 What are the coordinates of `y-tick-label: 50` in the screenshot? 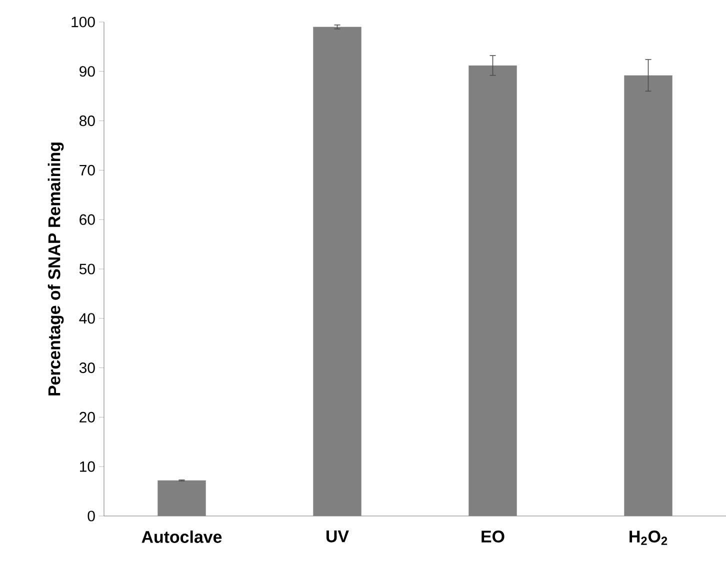 It's located at (87, 269).